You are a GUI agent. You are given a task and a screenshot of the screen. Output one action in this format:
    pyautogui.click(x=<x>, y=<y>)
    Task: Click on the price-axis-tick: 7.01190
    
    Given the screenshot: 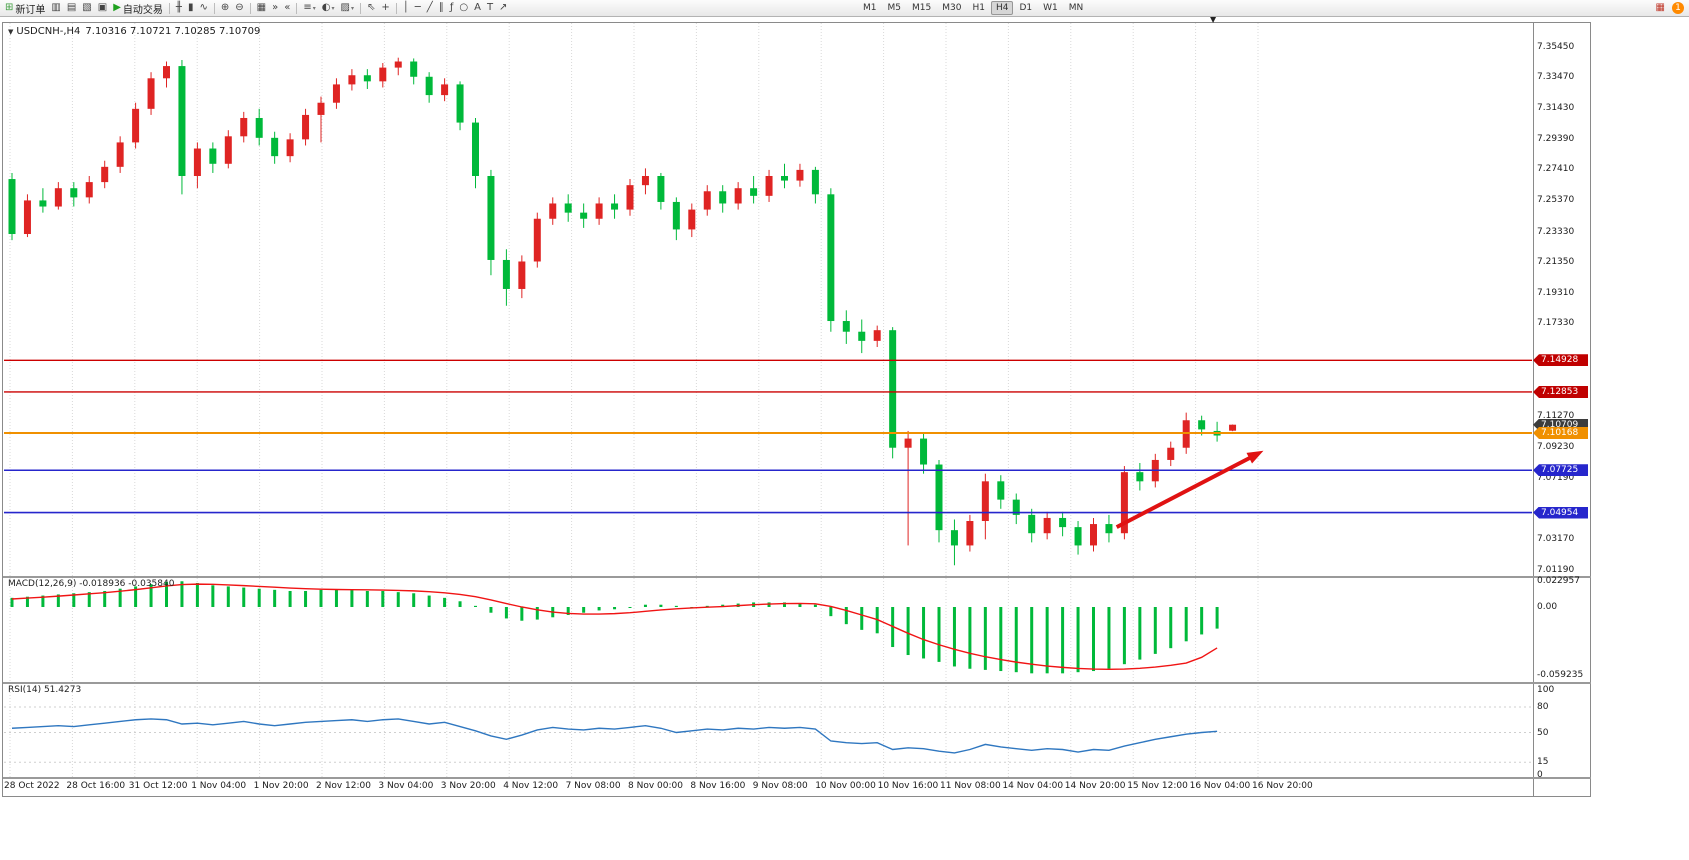 What is the action you would take?
    pyautogui.click(x=1556, y=569)
    